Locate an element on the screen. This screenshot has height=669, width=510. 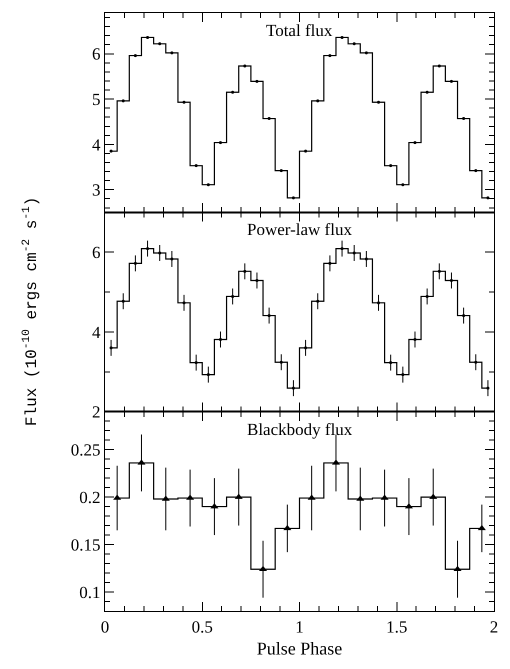
x-tick-label: 1 is located at coordinates (299, 627).